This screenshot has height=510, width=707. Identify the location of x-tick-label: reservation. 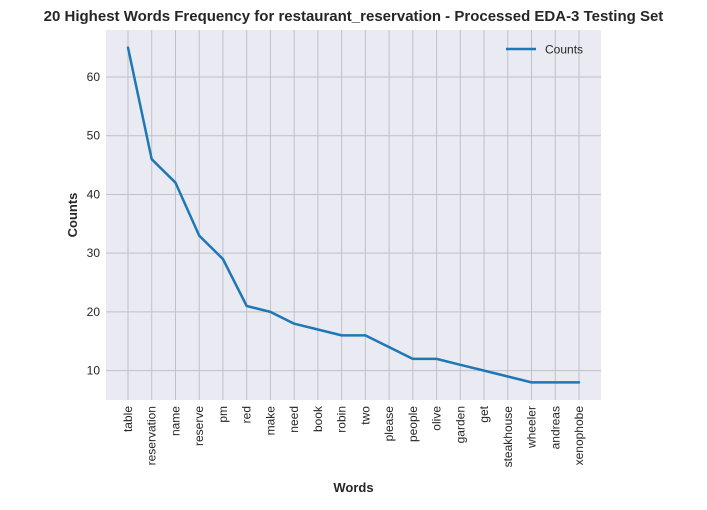
(152, 435).